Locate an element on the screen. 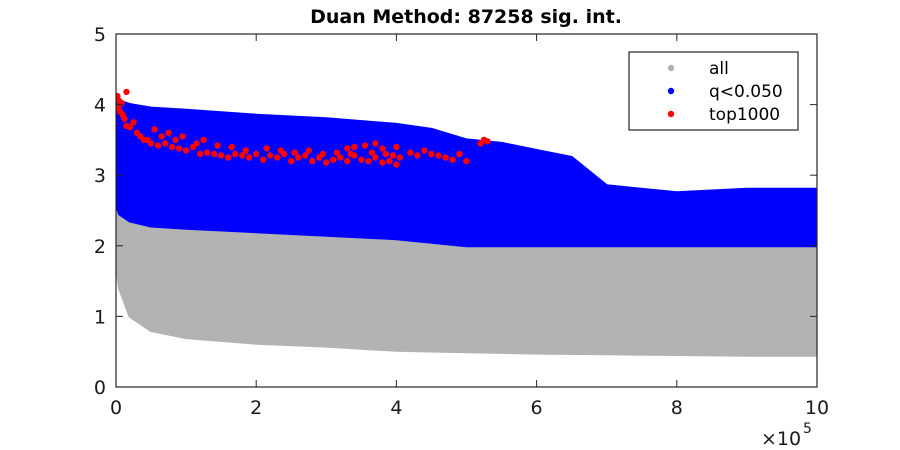  legend-label: top1000 is located at coordinates (744, 115).